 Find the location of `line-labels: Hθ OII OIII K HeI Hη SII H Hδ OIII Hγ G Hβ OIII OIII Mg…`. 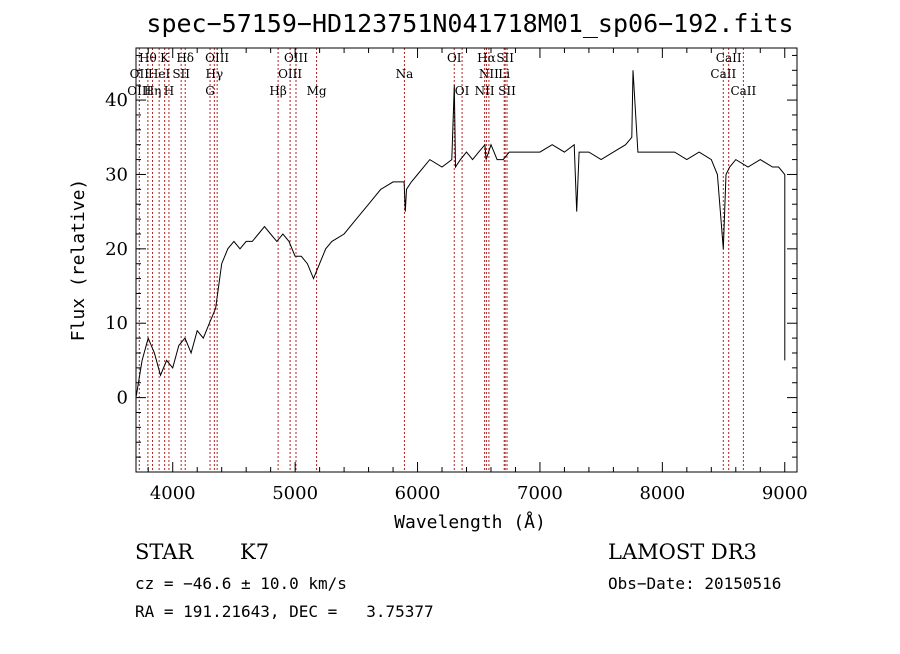

line-labels: Hθ OII OIII K HeI Hη SII H Hδ OIII Hγ G Hβ OIII OIII Mg… is located at coordinates (441, 74).